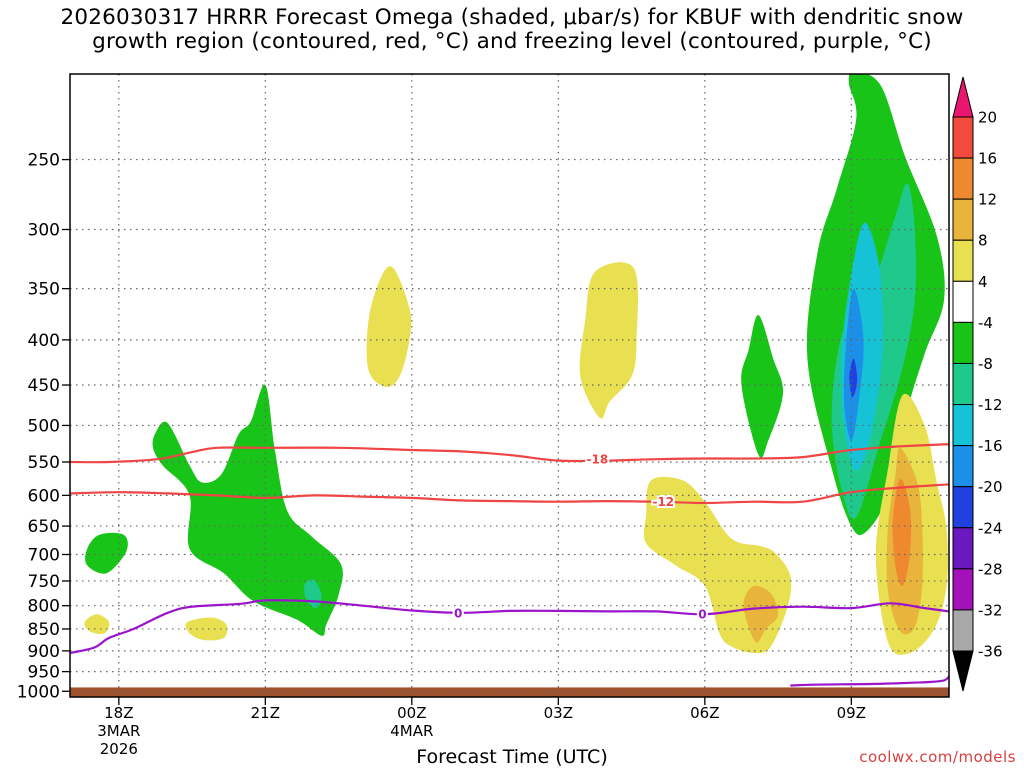 This screenshot has height=768, width=1024. I want to click on x-tick-label: 18Z, so click(118, 713).